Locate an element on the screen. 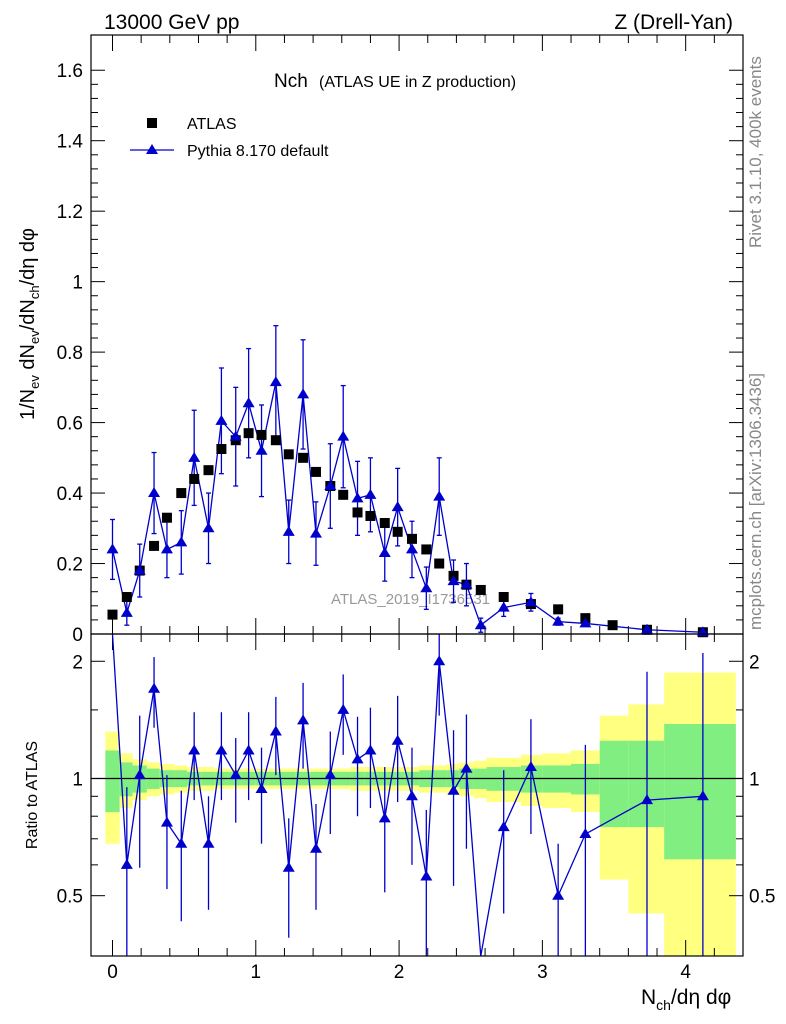 Image resolution: width=786 pixels, height=1024 pixels. x-tick-label: 0 is located at coordinates (112, 972).